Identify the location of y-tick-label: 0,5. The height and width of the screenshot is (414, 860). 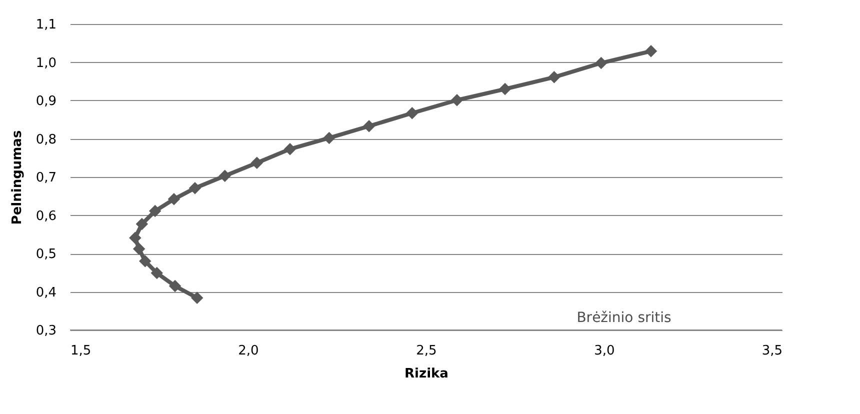
(46, 254).